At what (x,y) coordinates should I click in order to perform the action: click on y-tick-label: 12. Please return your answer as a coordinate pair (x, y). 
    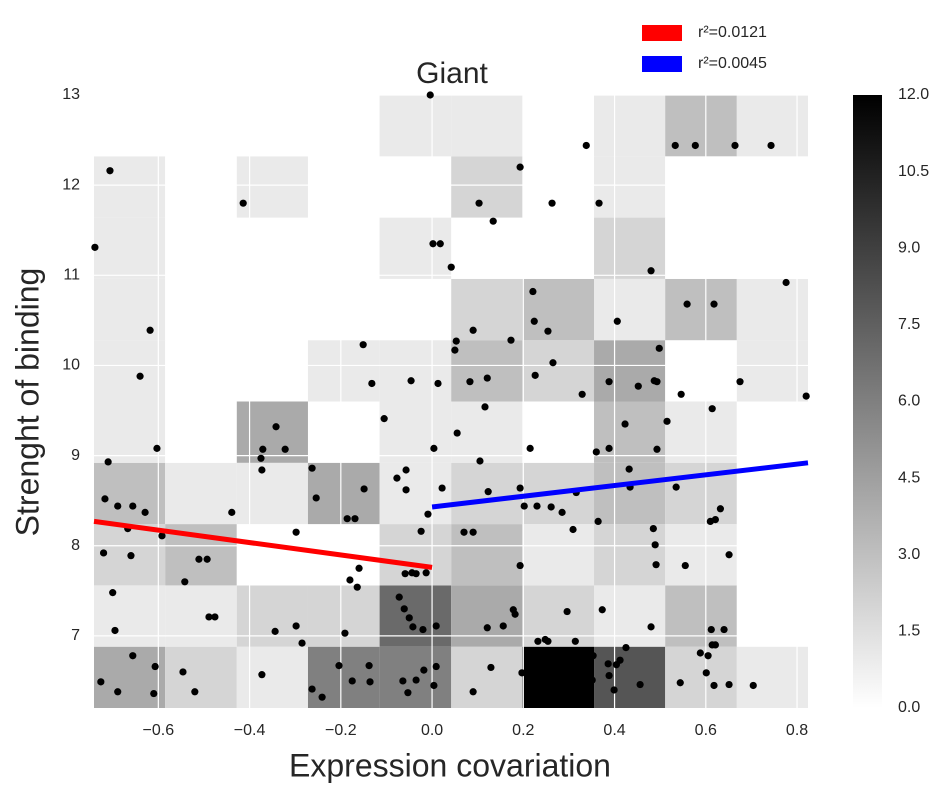
    Looking at the image, I should click on (71, 184).